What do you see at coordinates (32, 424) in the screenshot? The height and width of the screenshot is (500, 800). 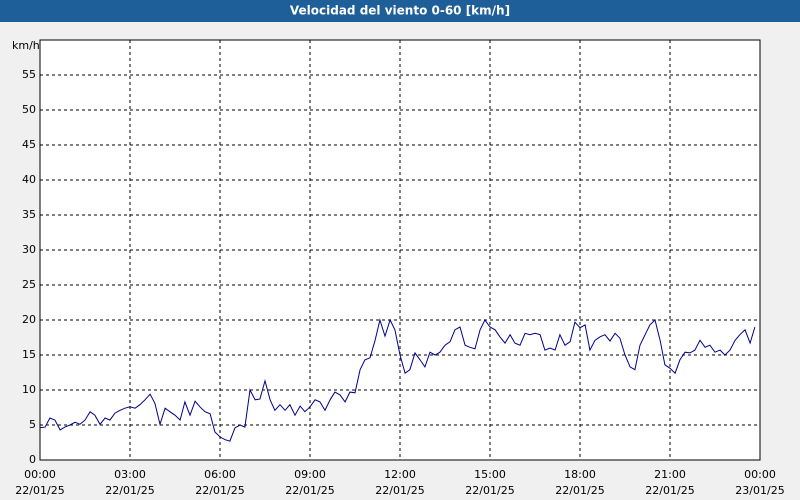 I see `y-tick-label: 5` at bounding box center [32, 424].